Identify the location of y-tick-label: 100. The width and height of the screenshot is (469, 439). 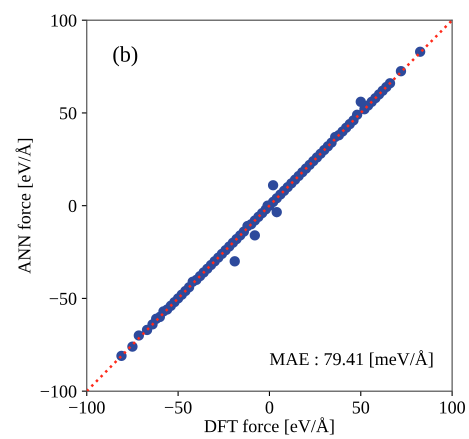
(64, 20).